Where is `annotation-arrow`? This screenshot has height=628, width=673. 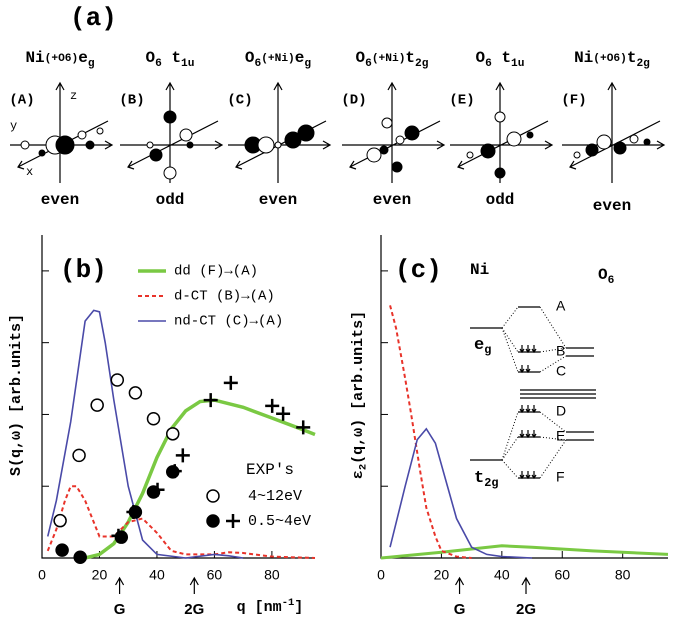
annotation-arrow is located at coordinates (526, 585).